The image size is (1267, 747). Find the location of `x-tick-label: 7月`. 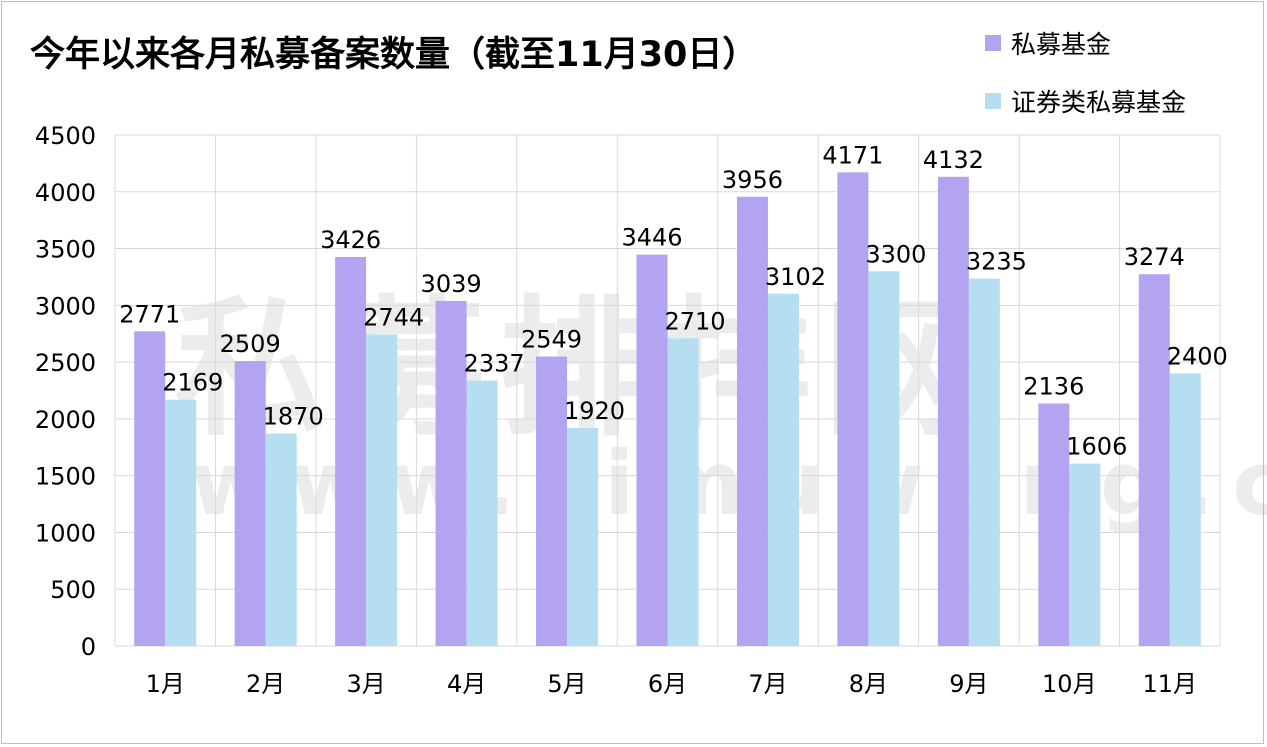

x-tick-label: 7月 is located at coordinates (767, 684).